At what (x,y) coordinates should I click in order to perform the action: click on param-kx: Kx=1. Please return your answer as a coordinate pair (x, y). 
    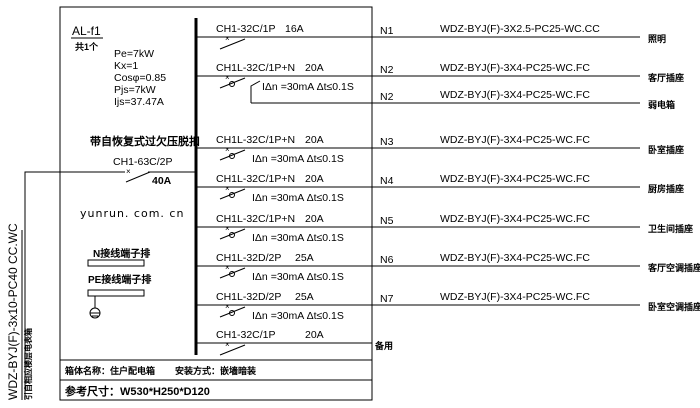
    Looking at the image, I should click on (126, 66).